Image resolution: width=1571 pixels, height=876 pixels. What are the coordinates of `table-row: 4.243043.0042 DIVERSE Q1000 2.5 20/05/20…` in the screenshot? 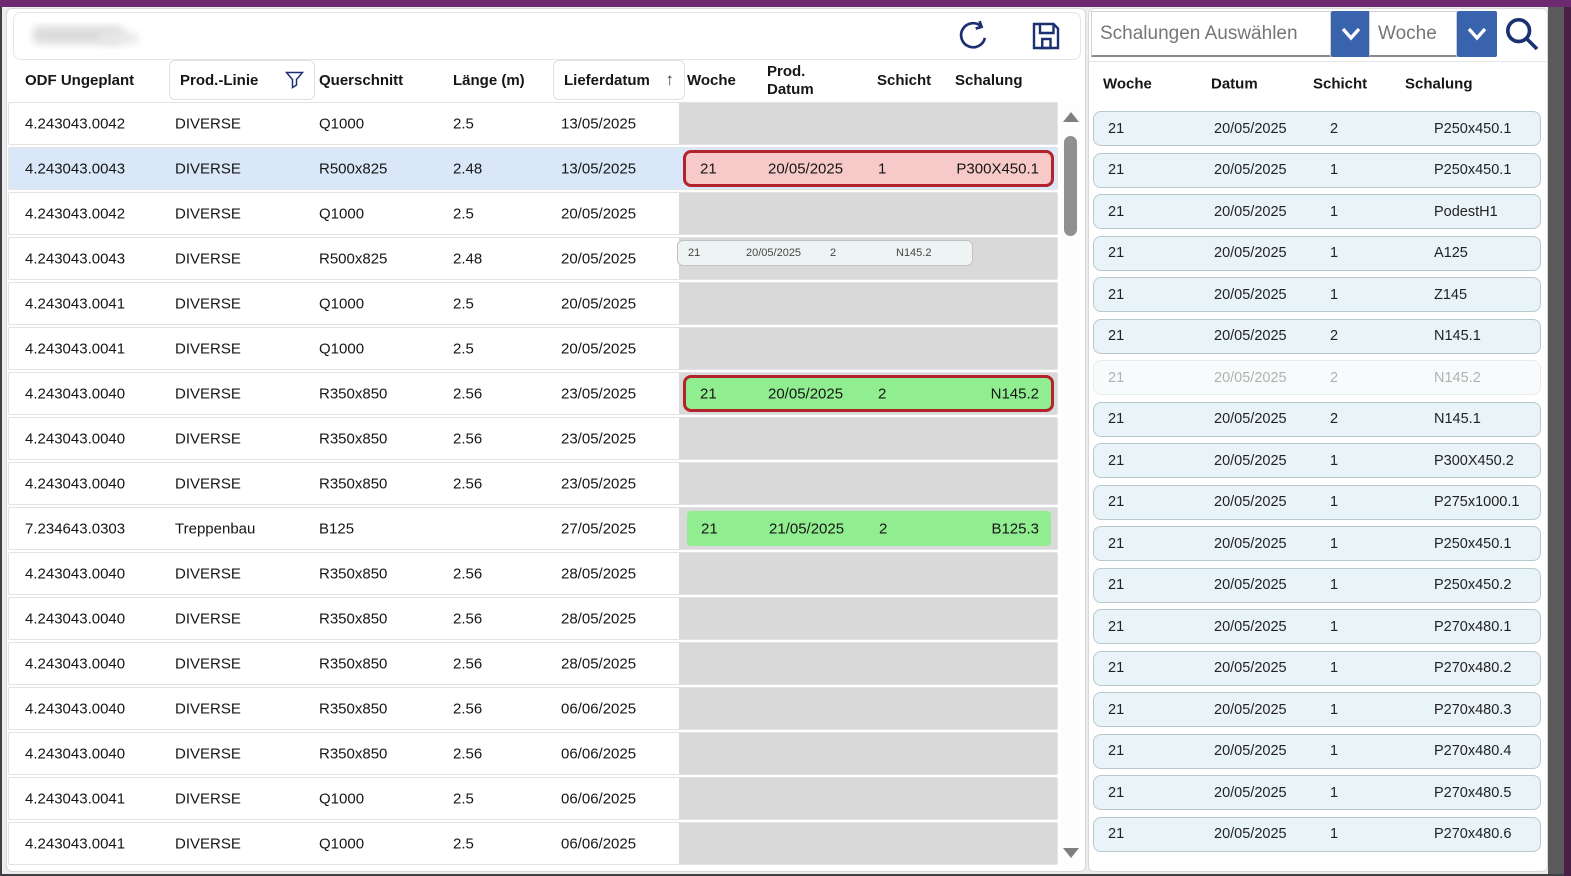 It's located at (533, 213).